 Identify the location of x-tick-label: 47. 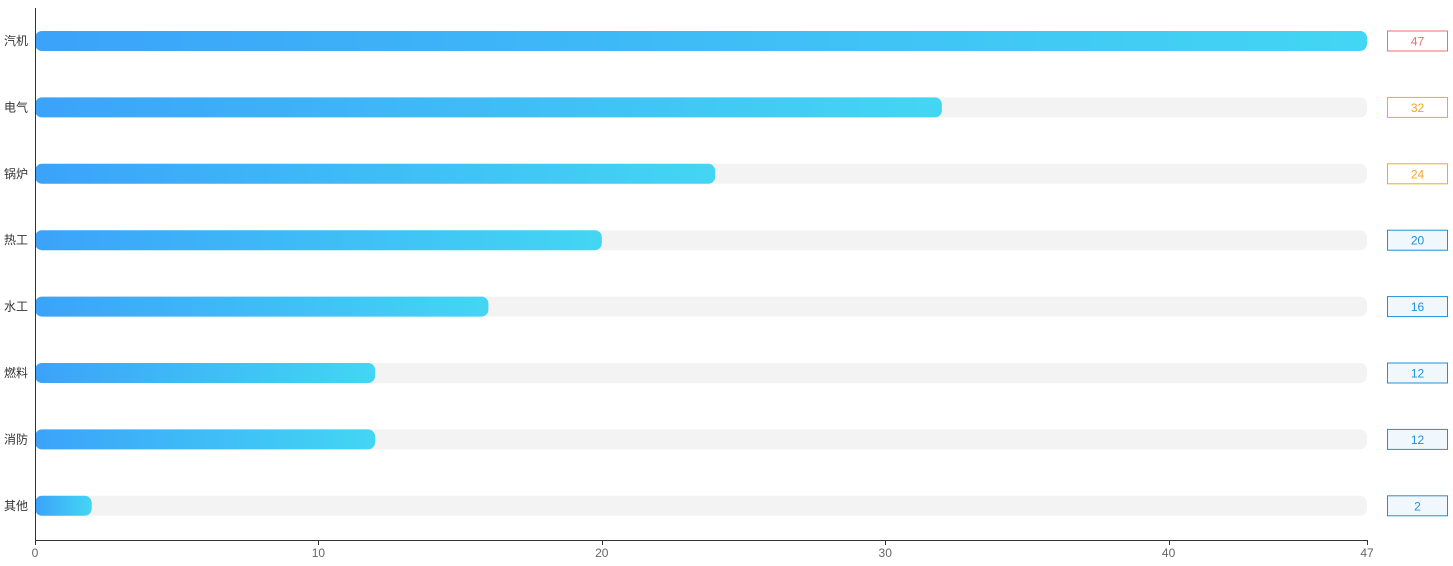
(1367, 553).